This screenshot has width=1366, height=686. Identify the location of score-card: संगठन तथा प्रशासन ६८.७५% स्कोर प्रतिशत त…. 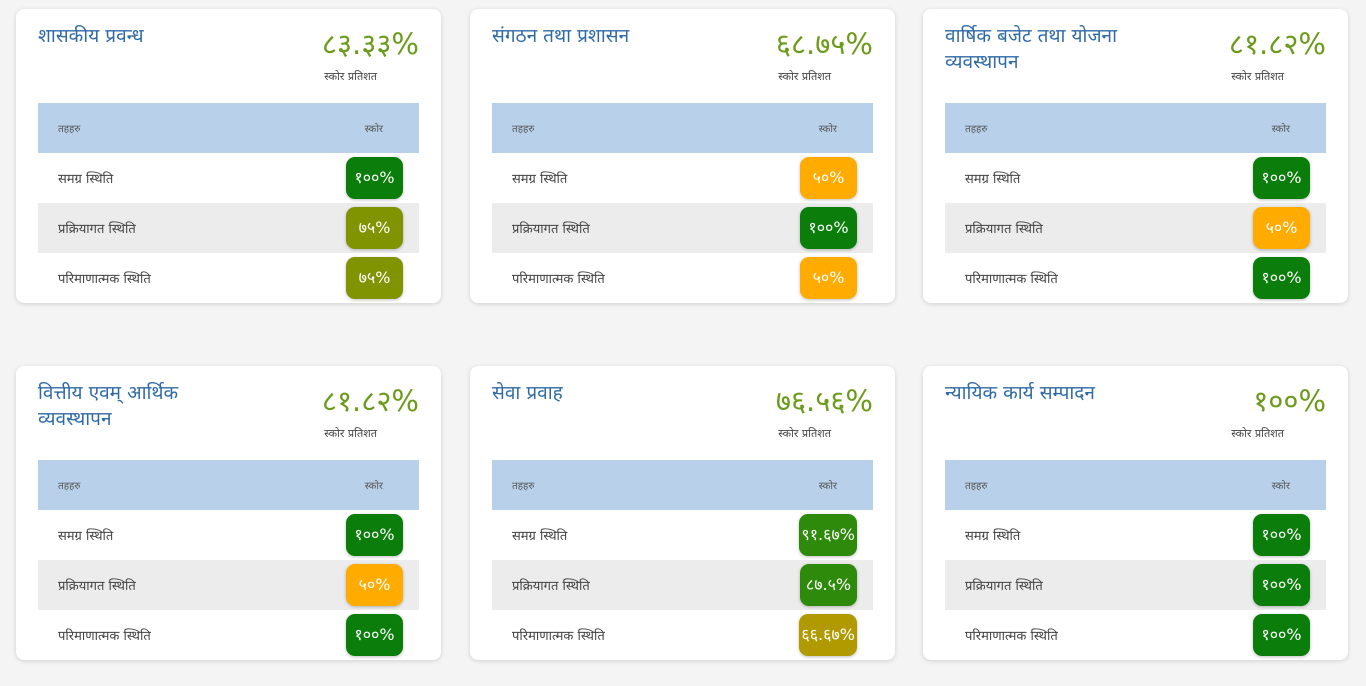
(682, 156).